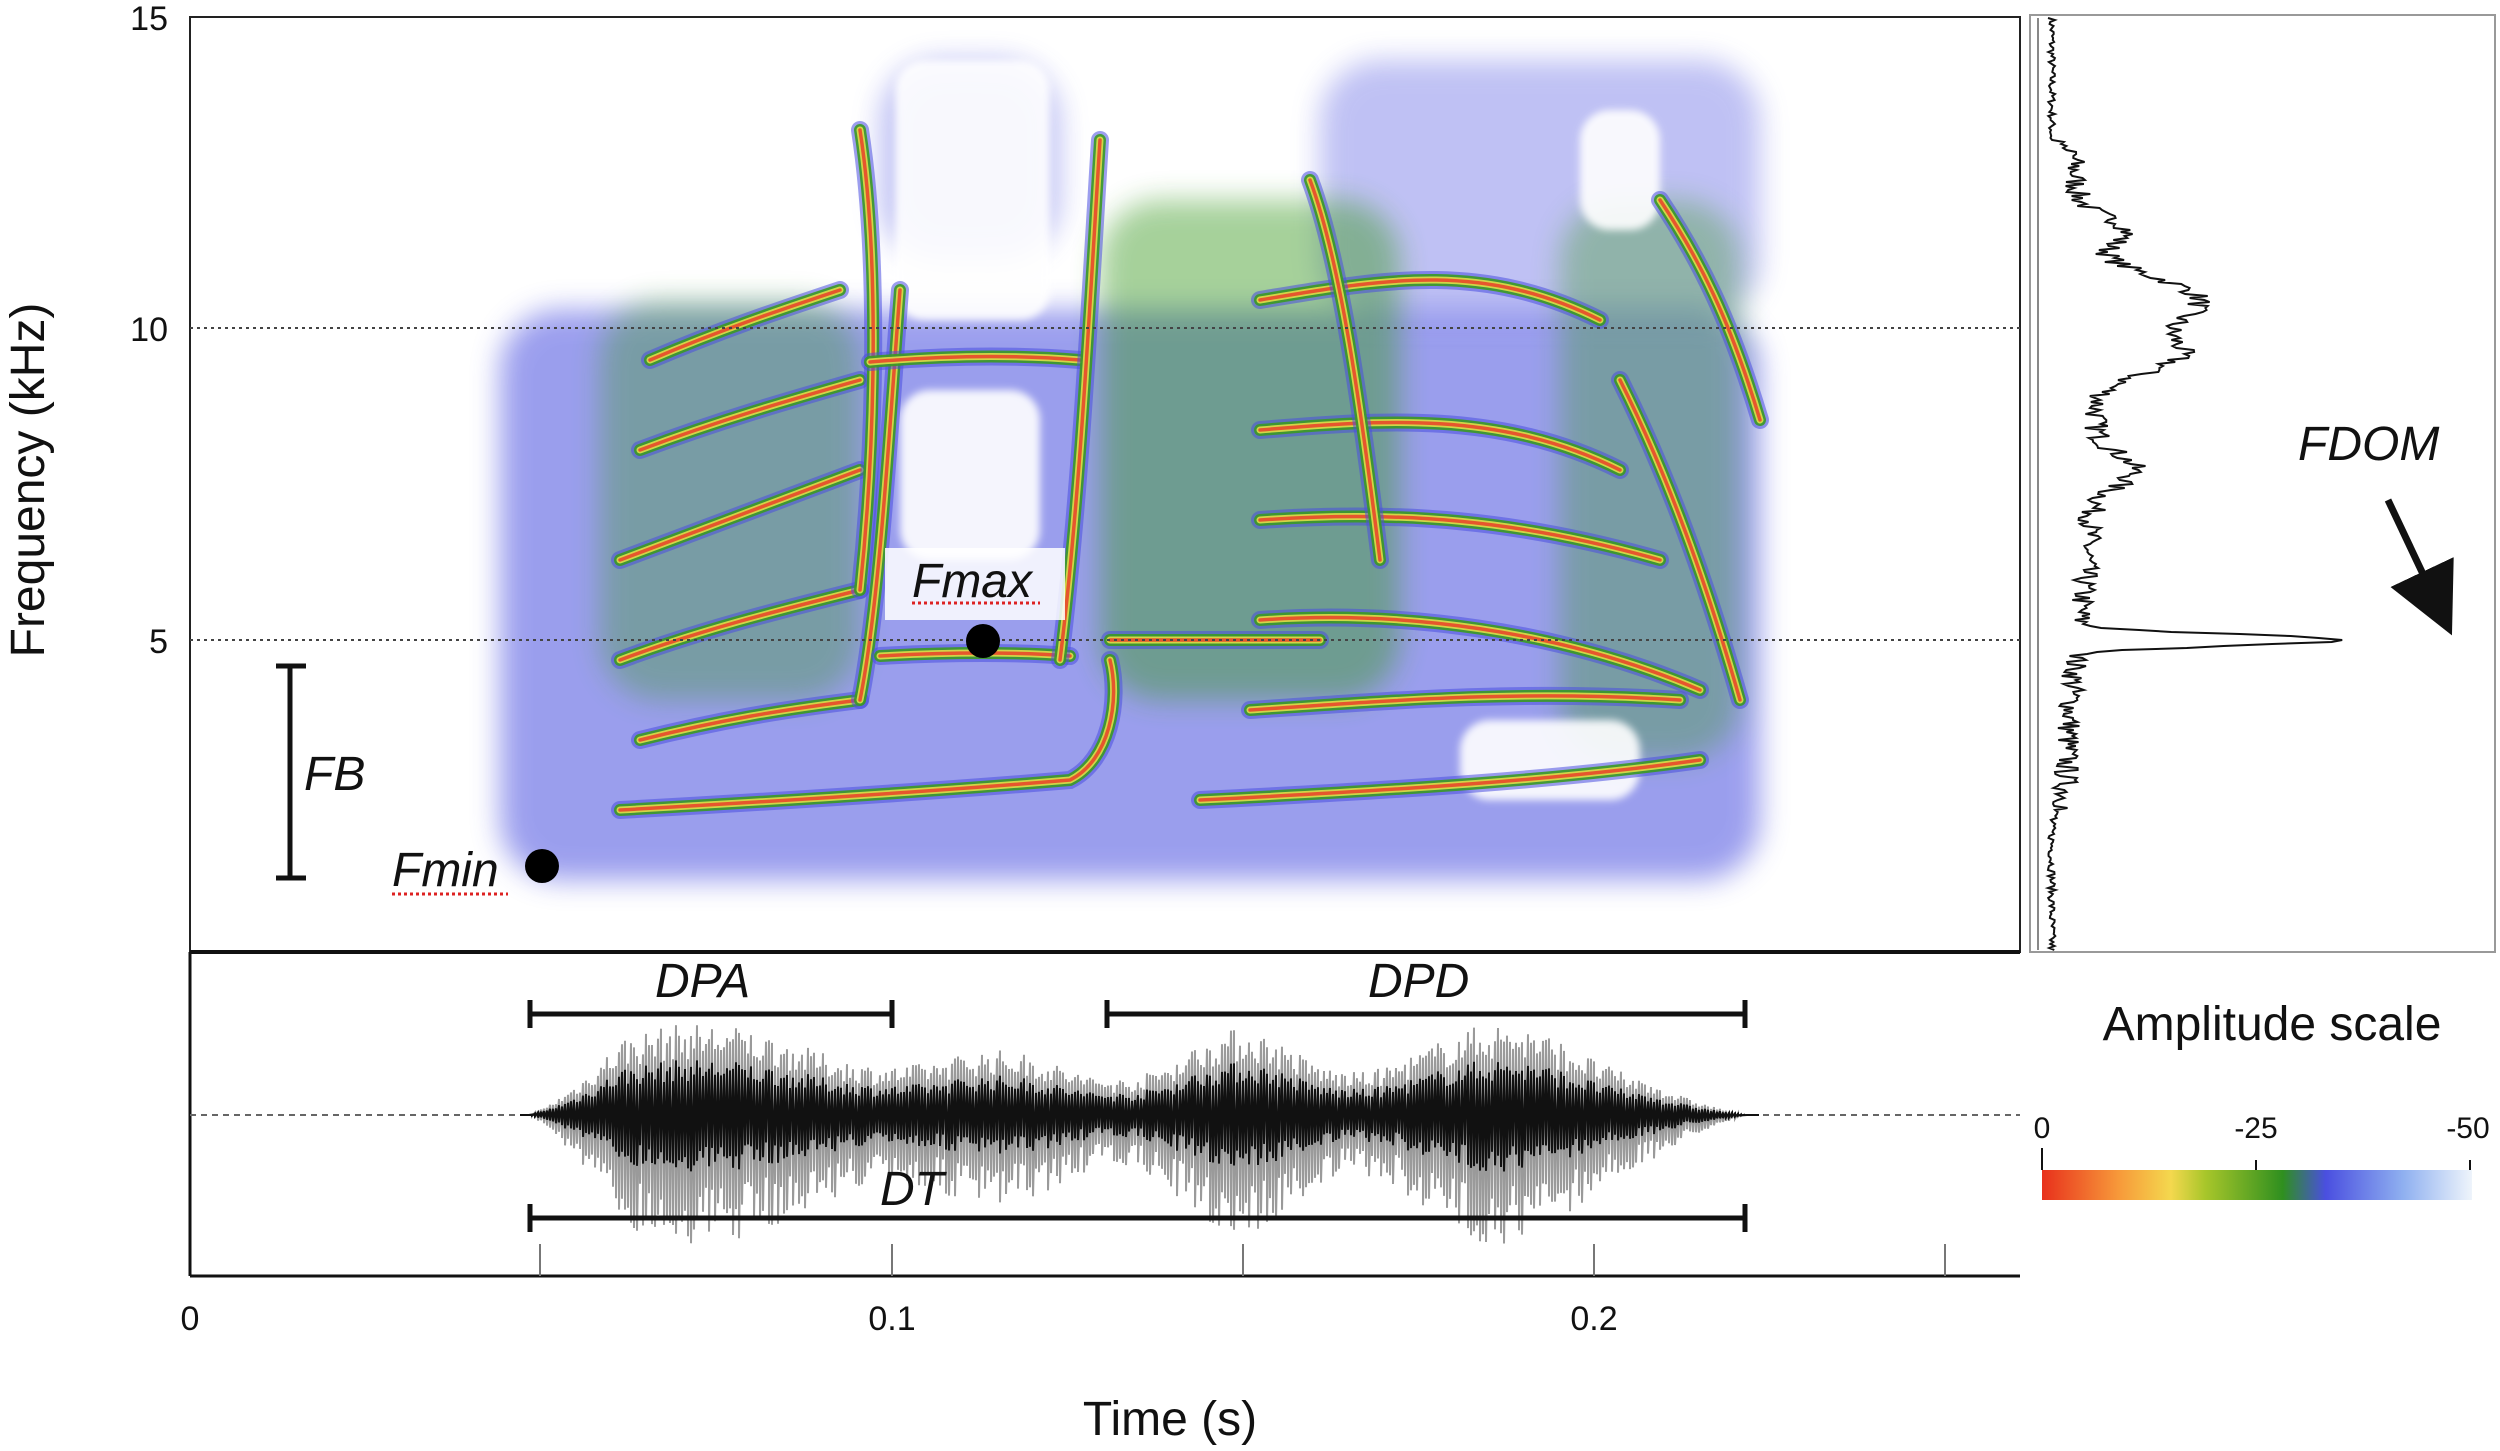 The image size is (2500, 1451). Describe the element at coordinates (1593, 1319) in the screenshot. I see `x-tick-0-2: 0.2` at that location.